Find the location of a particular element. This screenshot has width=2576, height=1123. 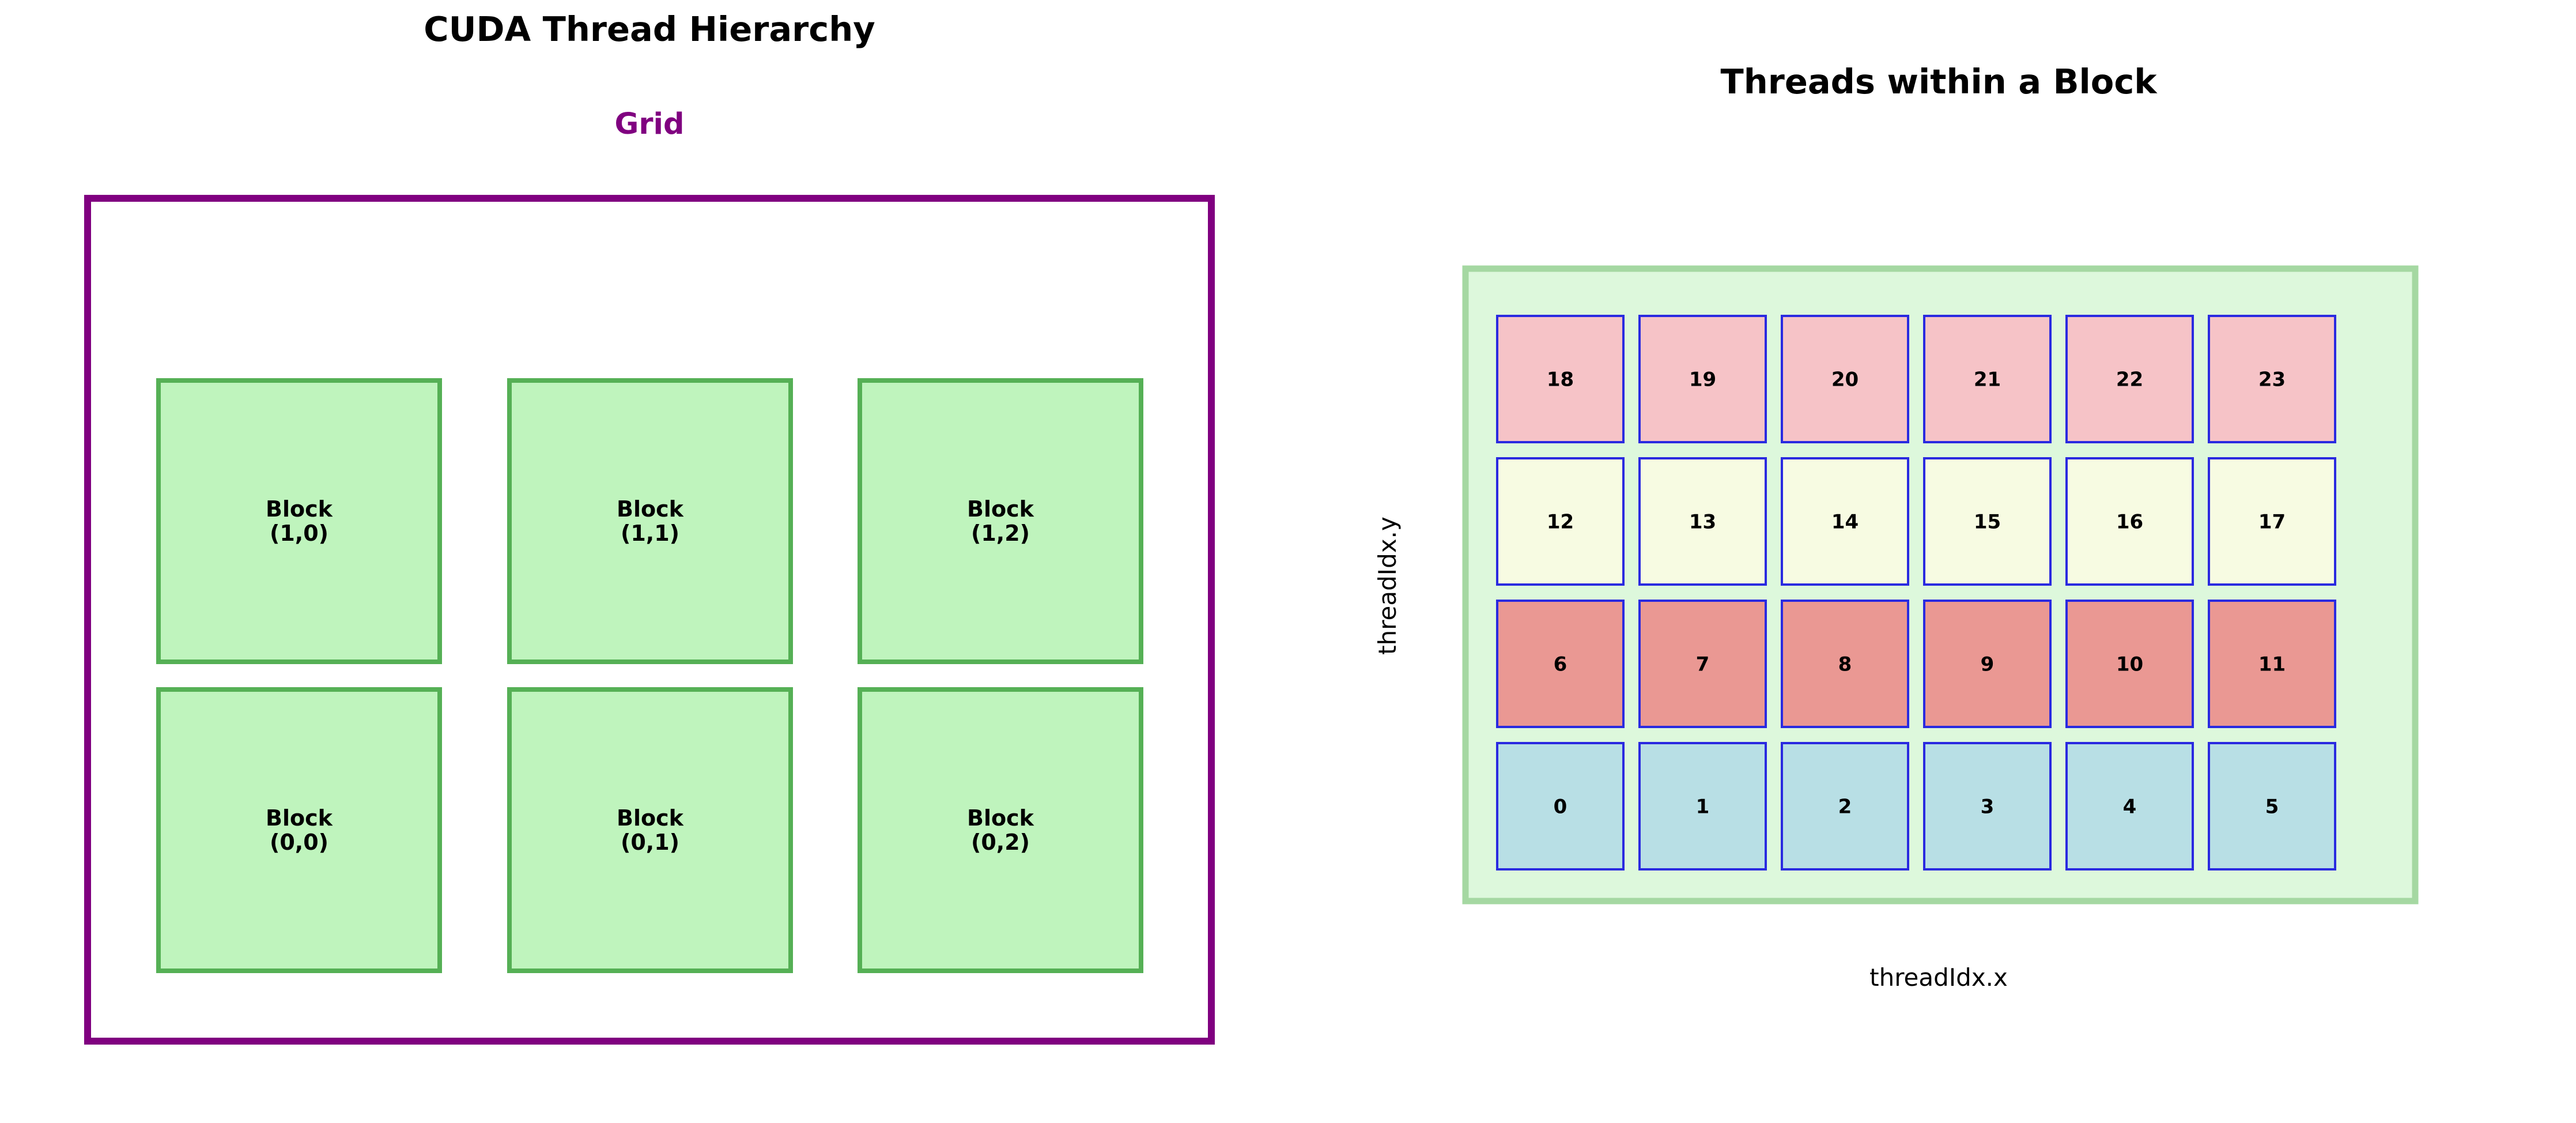

thread-id-label: 10 is located at coordinates (2129, 664).